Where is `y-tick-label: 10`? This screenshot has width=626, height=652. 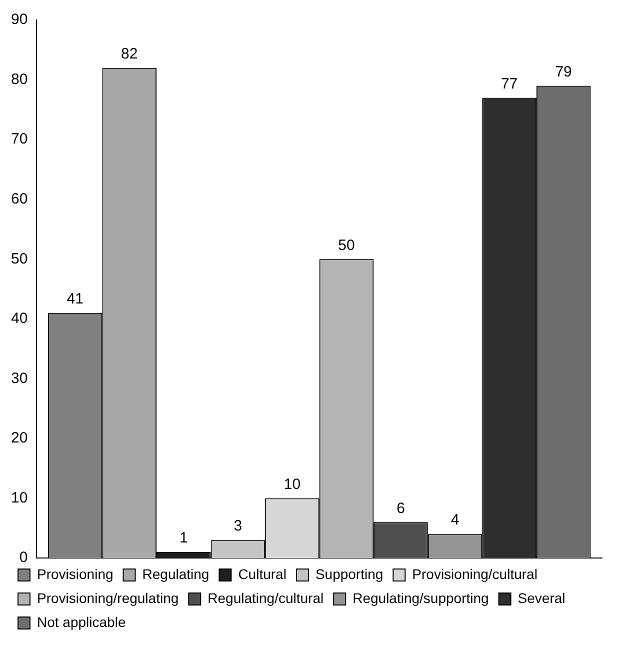
y-tick-label: 10 is located at coordinates (19, 497).